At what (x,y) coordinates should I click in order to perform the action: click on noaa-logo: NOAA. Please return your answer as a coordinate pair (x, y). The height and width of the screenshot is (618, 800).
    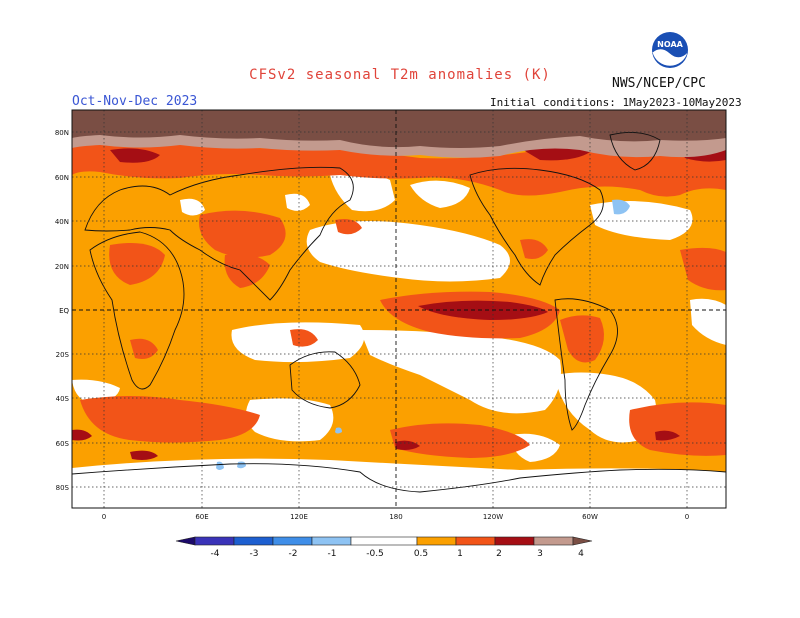
    Looking at the image, I should click on (670, 50).